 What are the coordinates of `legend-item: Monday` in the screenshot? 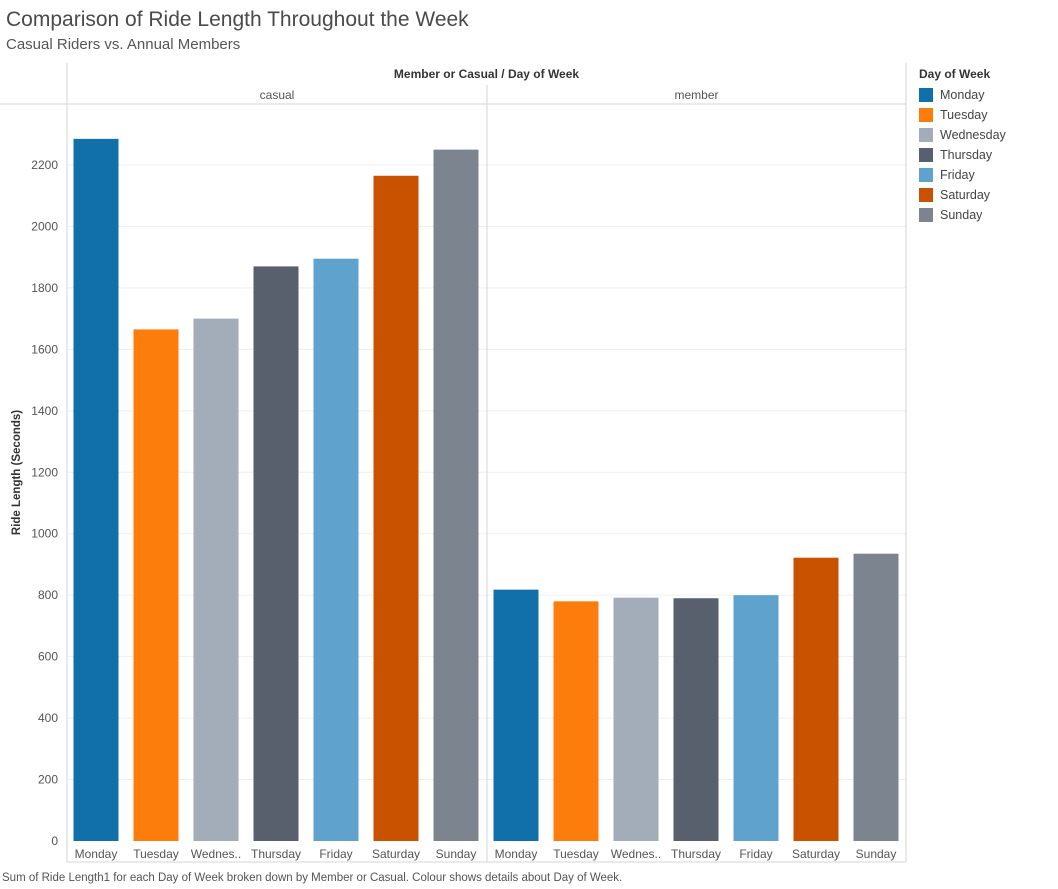 It's located at (986, 95).